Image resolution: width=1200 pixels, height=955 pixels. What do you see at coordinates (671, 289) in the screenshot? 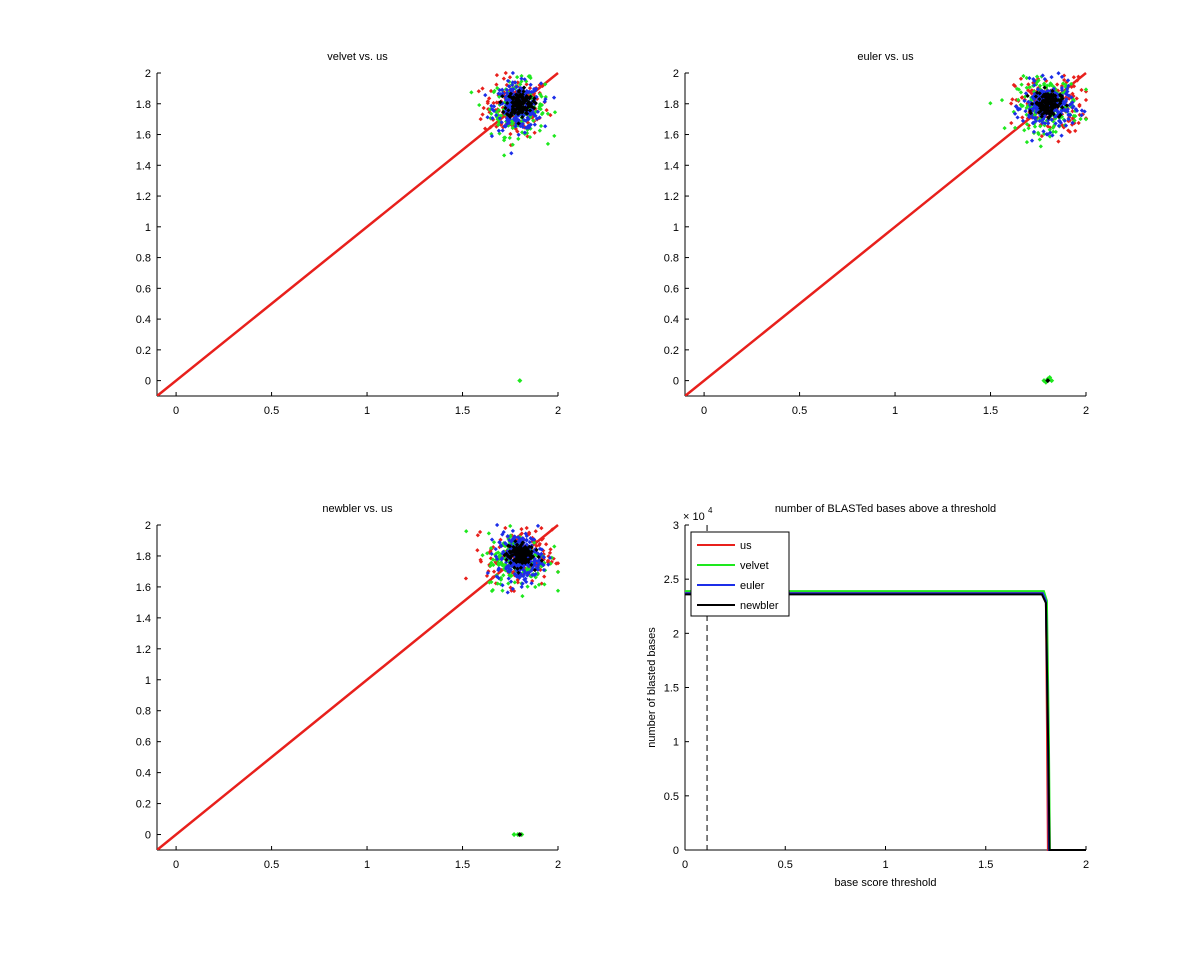
I see `y-tick-label: 0.6` at bounding box center [671, 289].